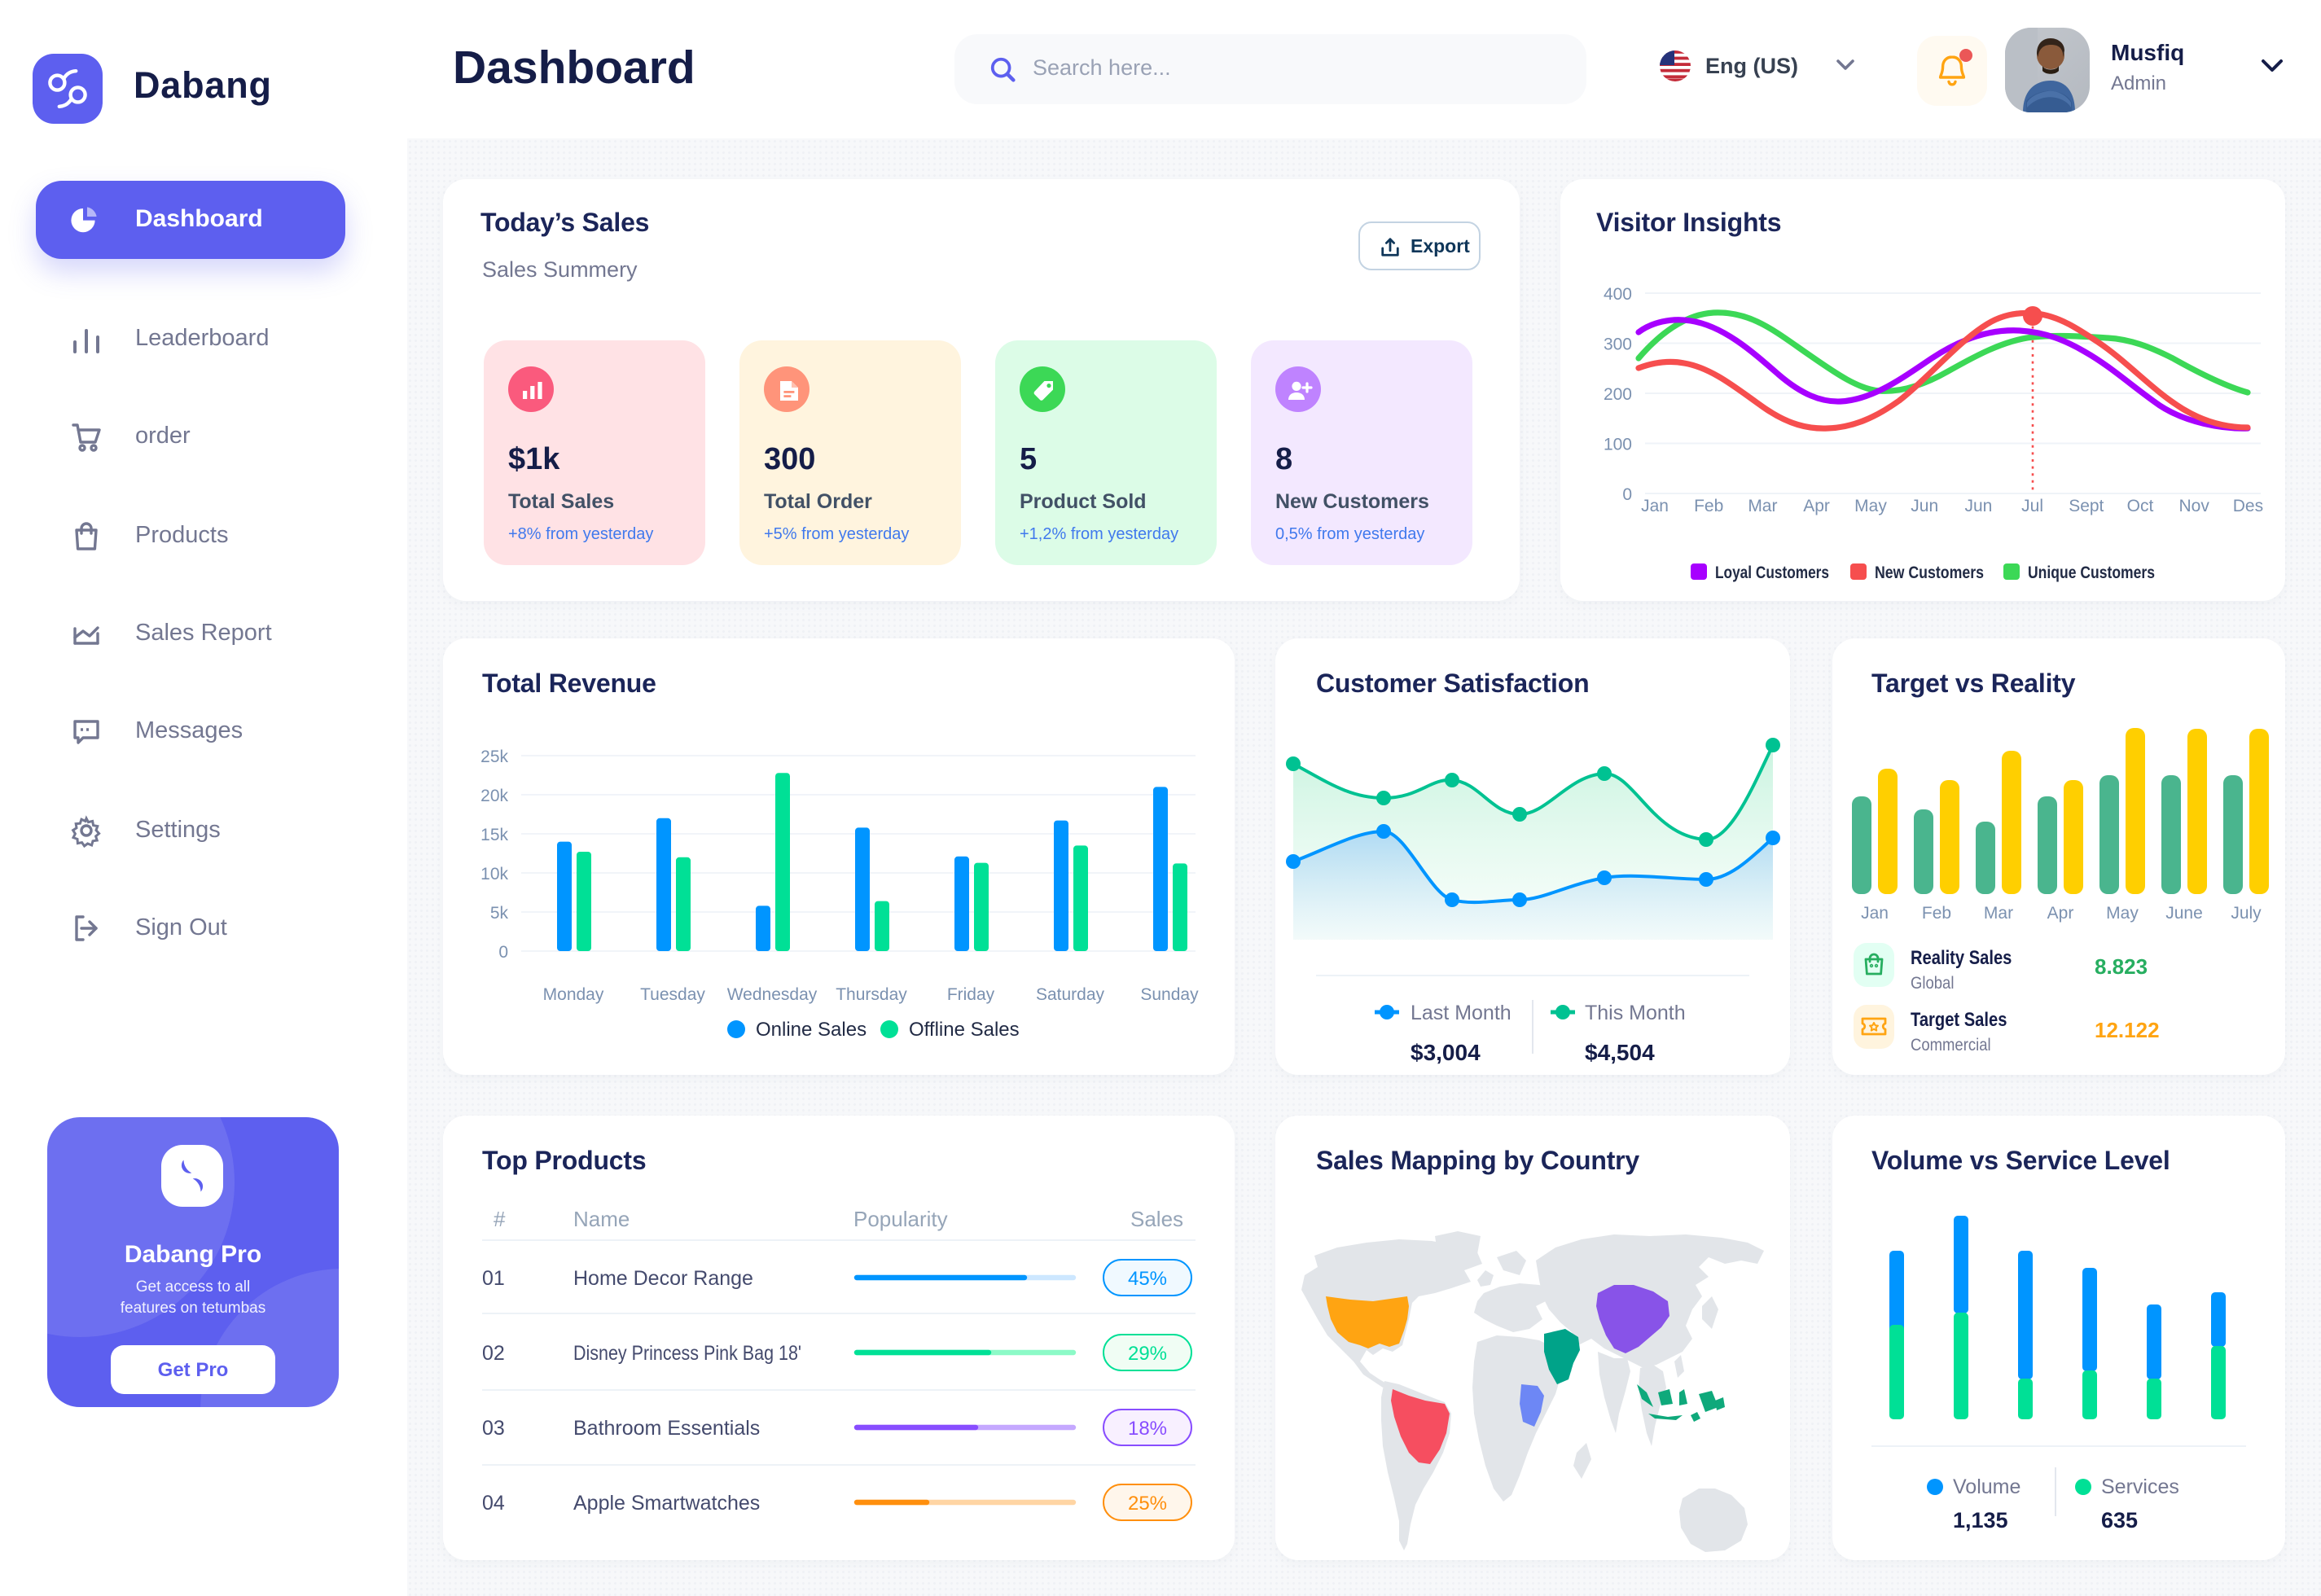 The width and height of the screenshot is (2321, 1596). What do you see at coordinates (1635, 1013) in the screenshot?
I see `svg-text: This Month` at bounding box center [1635, 1013].